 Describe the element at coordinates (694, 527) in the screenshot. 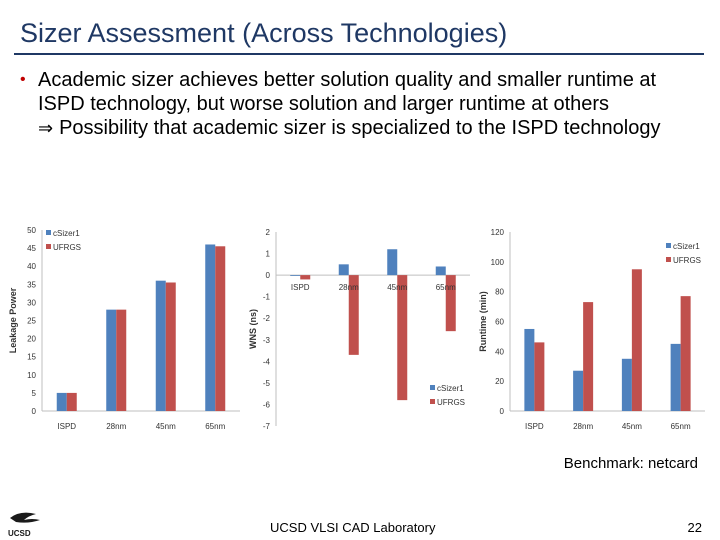

I see `page-number: 22` at that location.